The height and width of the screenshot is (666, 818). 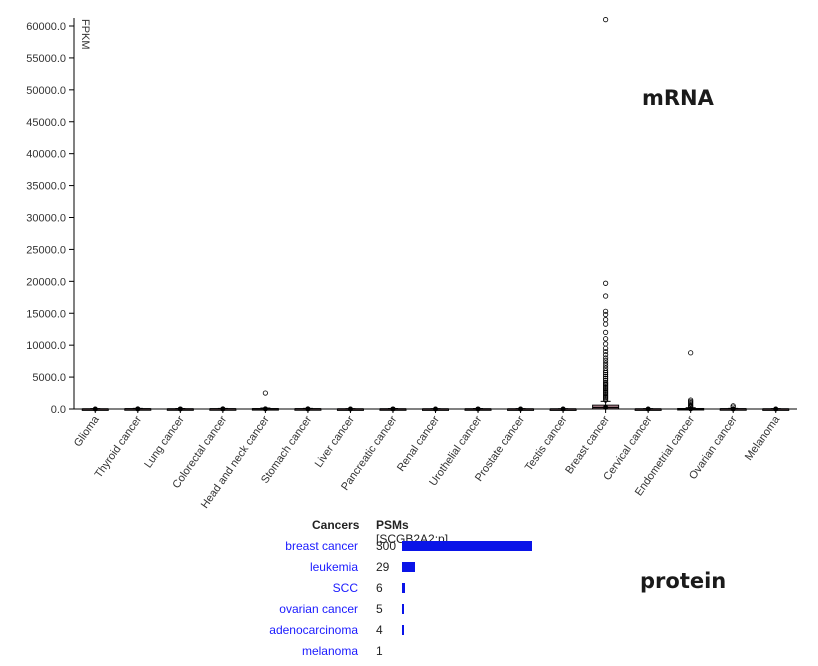 What do you see at coordinates (683, 581) in the screenshot?
I see `protein-label: protein` at bounding box center [683, 581].